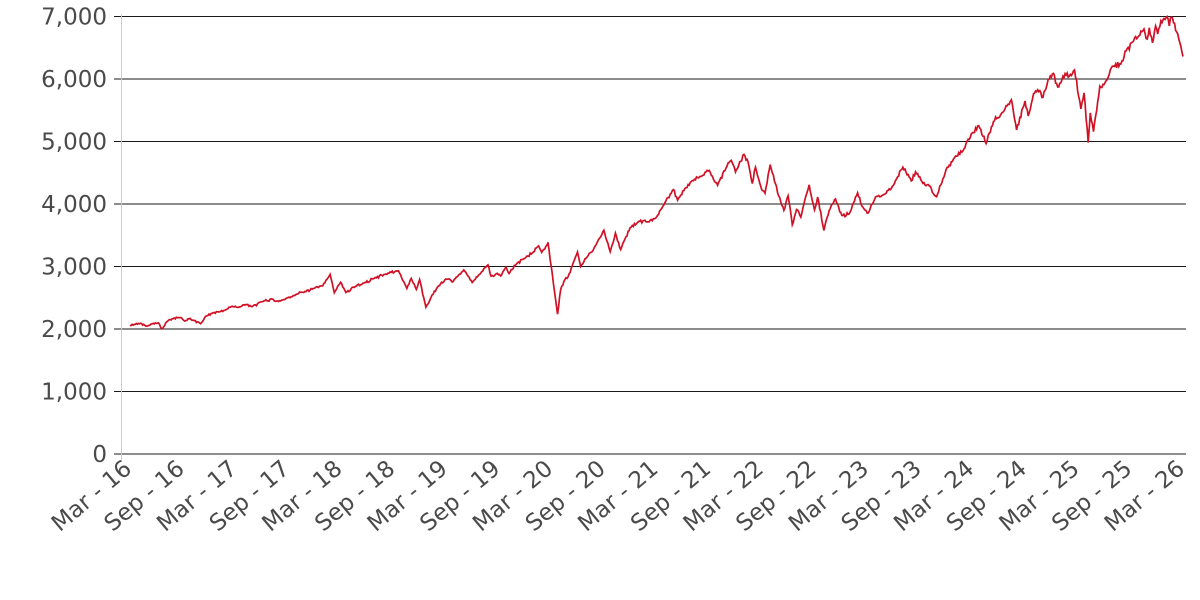  I want to click on y-tick-label: 3,000, so click(74, 268).